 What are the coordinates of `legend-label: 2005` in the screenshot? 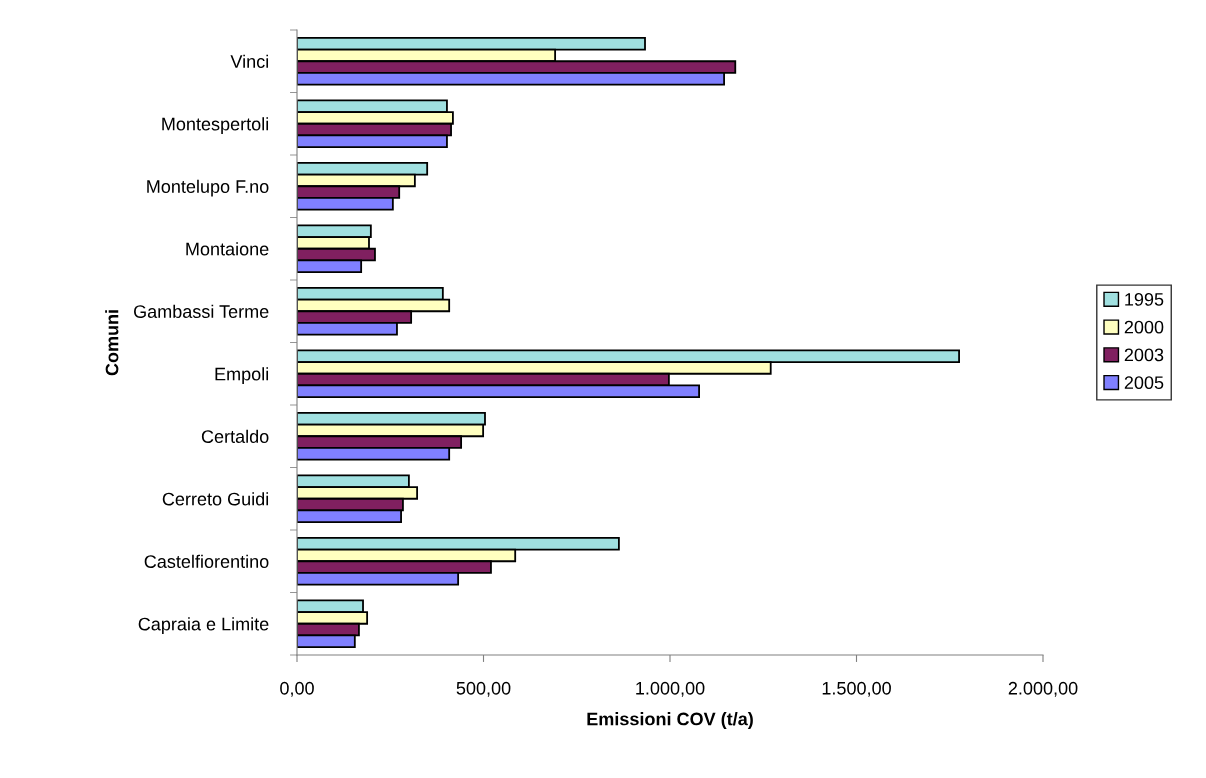 It's located at (1144, 383).